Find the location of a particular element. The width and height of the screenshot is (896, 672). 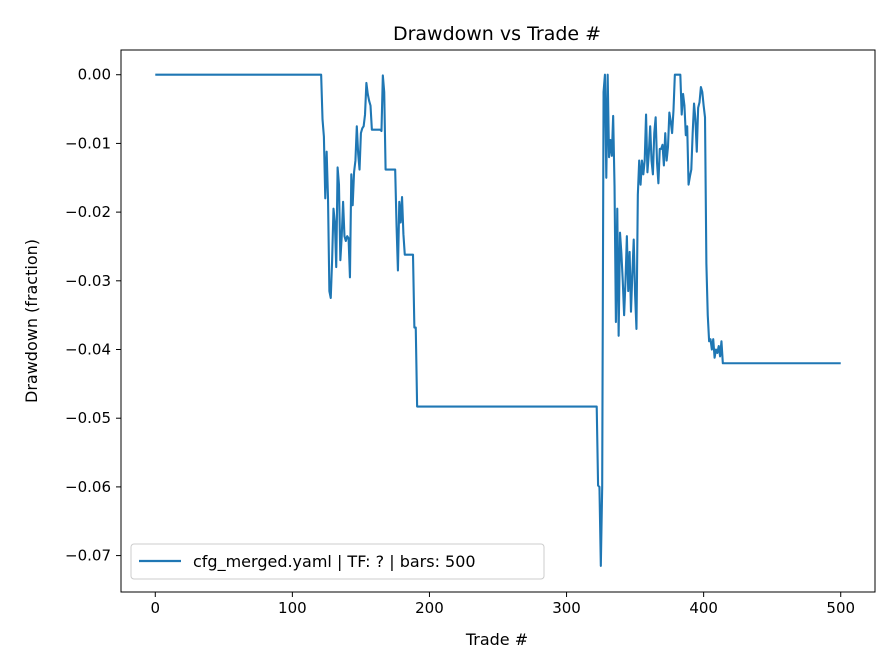

legend-entry-label: cfg_merged.yaml | TF: ? | bars: 500 is located at coordinates (334, 562).